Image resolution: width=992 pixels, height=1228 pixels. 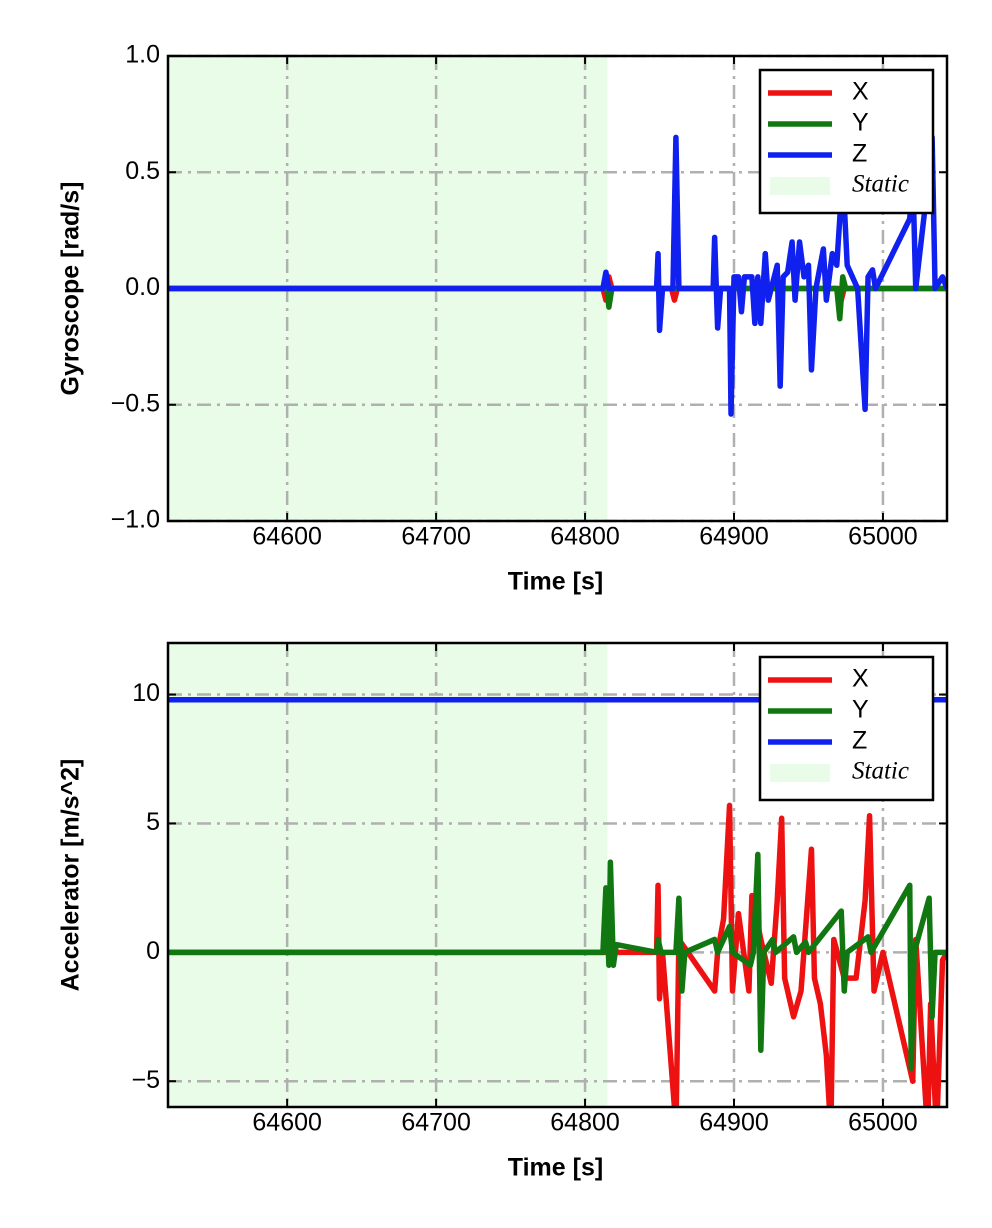 I want to click on y-tick-label: −5, so click(x=145, y=1080).